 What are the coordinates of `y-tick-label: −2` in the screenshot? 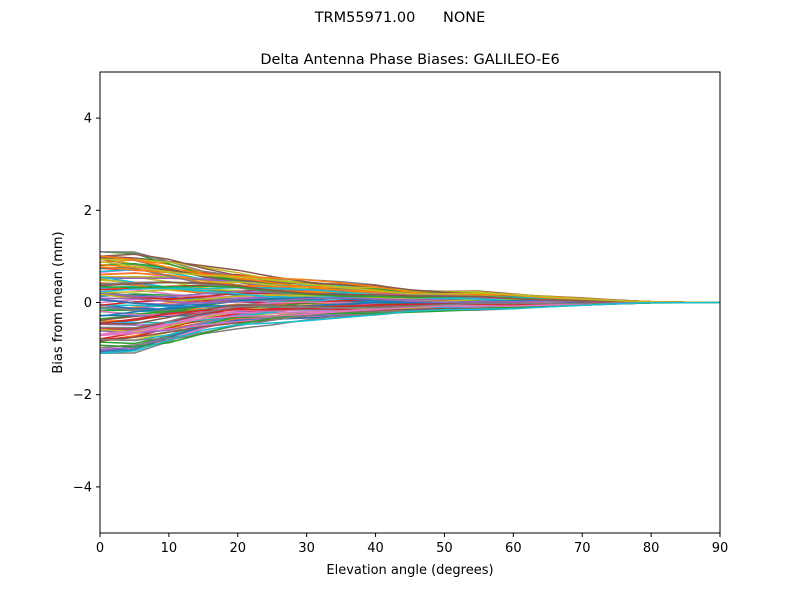 It's located at (82, 395).